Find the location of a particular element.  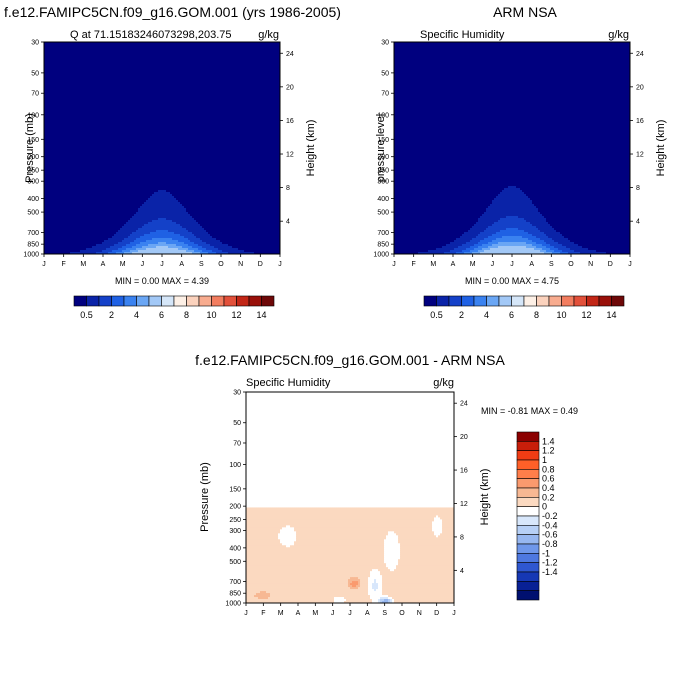

colorbar-label: -1.4 is located at coordinates (550, 572).